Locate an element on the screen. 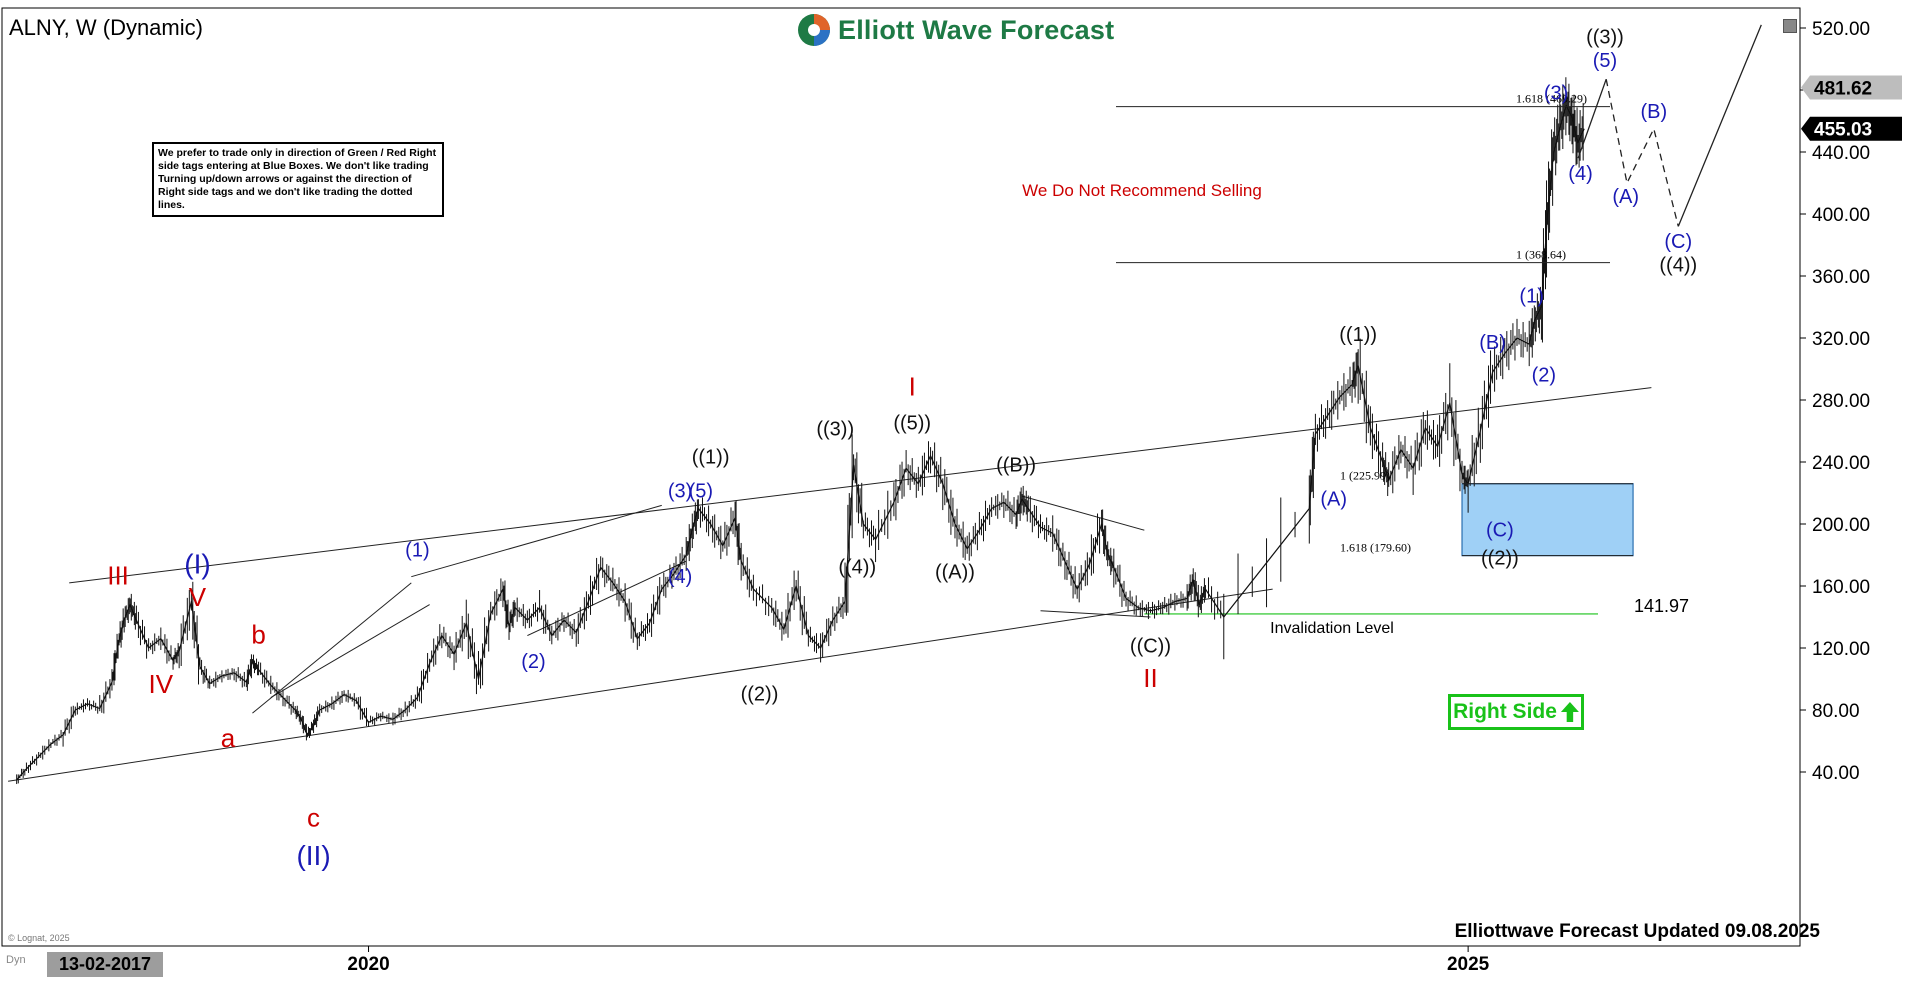 The width and height of the screenshot is (1912, 981). wave-label: c is located at coordinates (313, 817).